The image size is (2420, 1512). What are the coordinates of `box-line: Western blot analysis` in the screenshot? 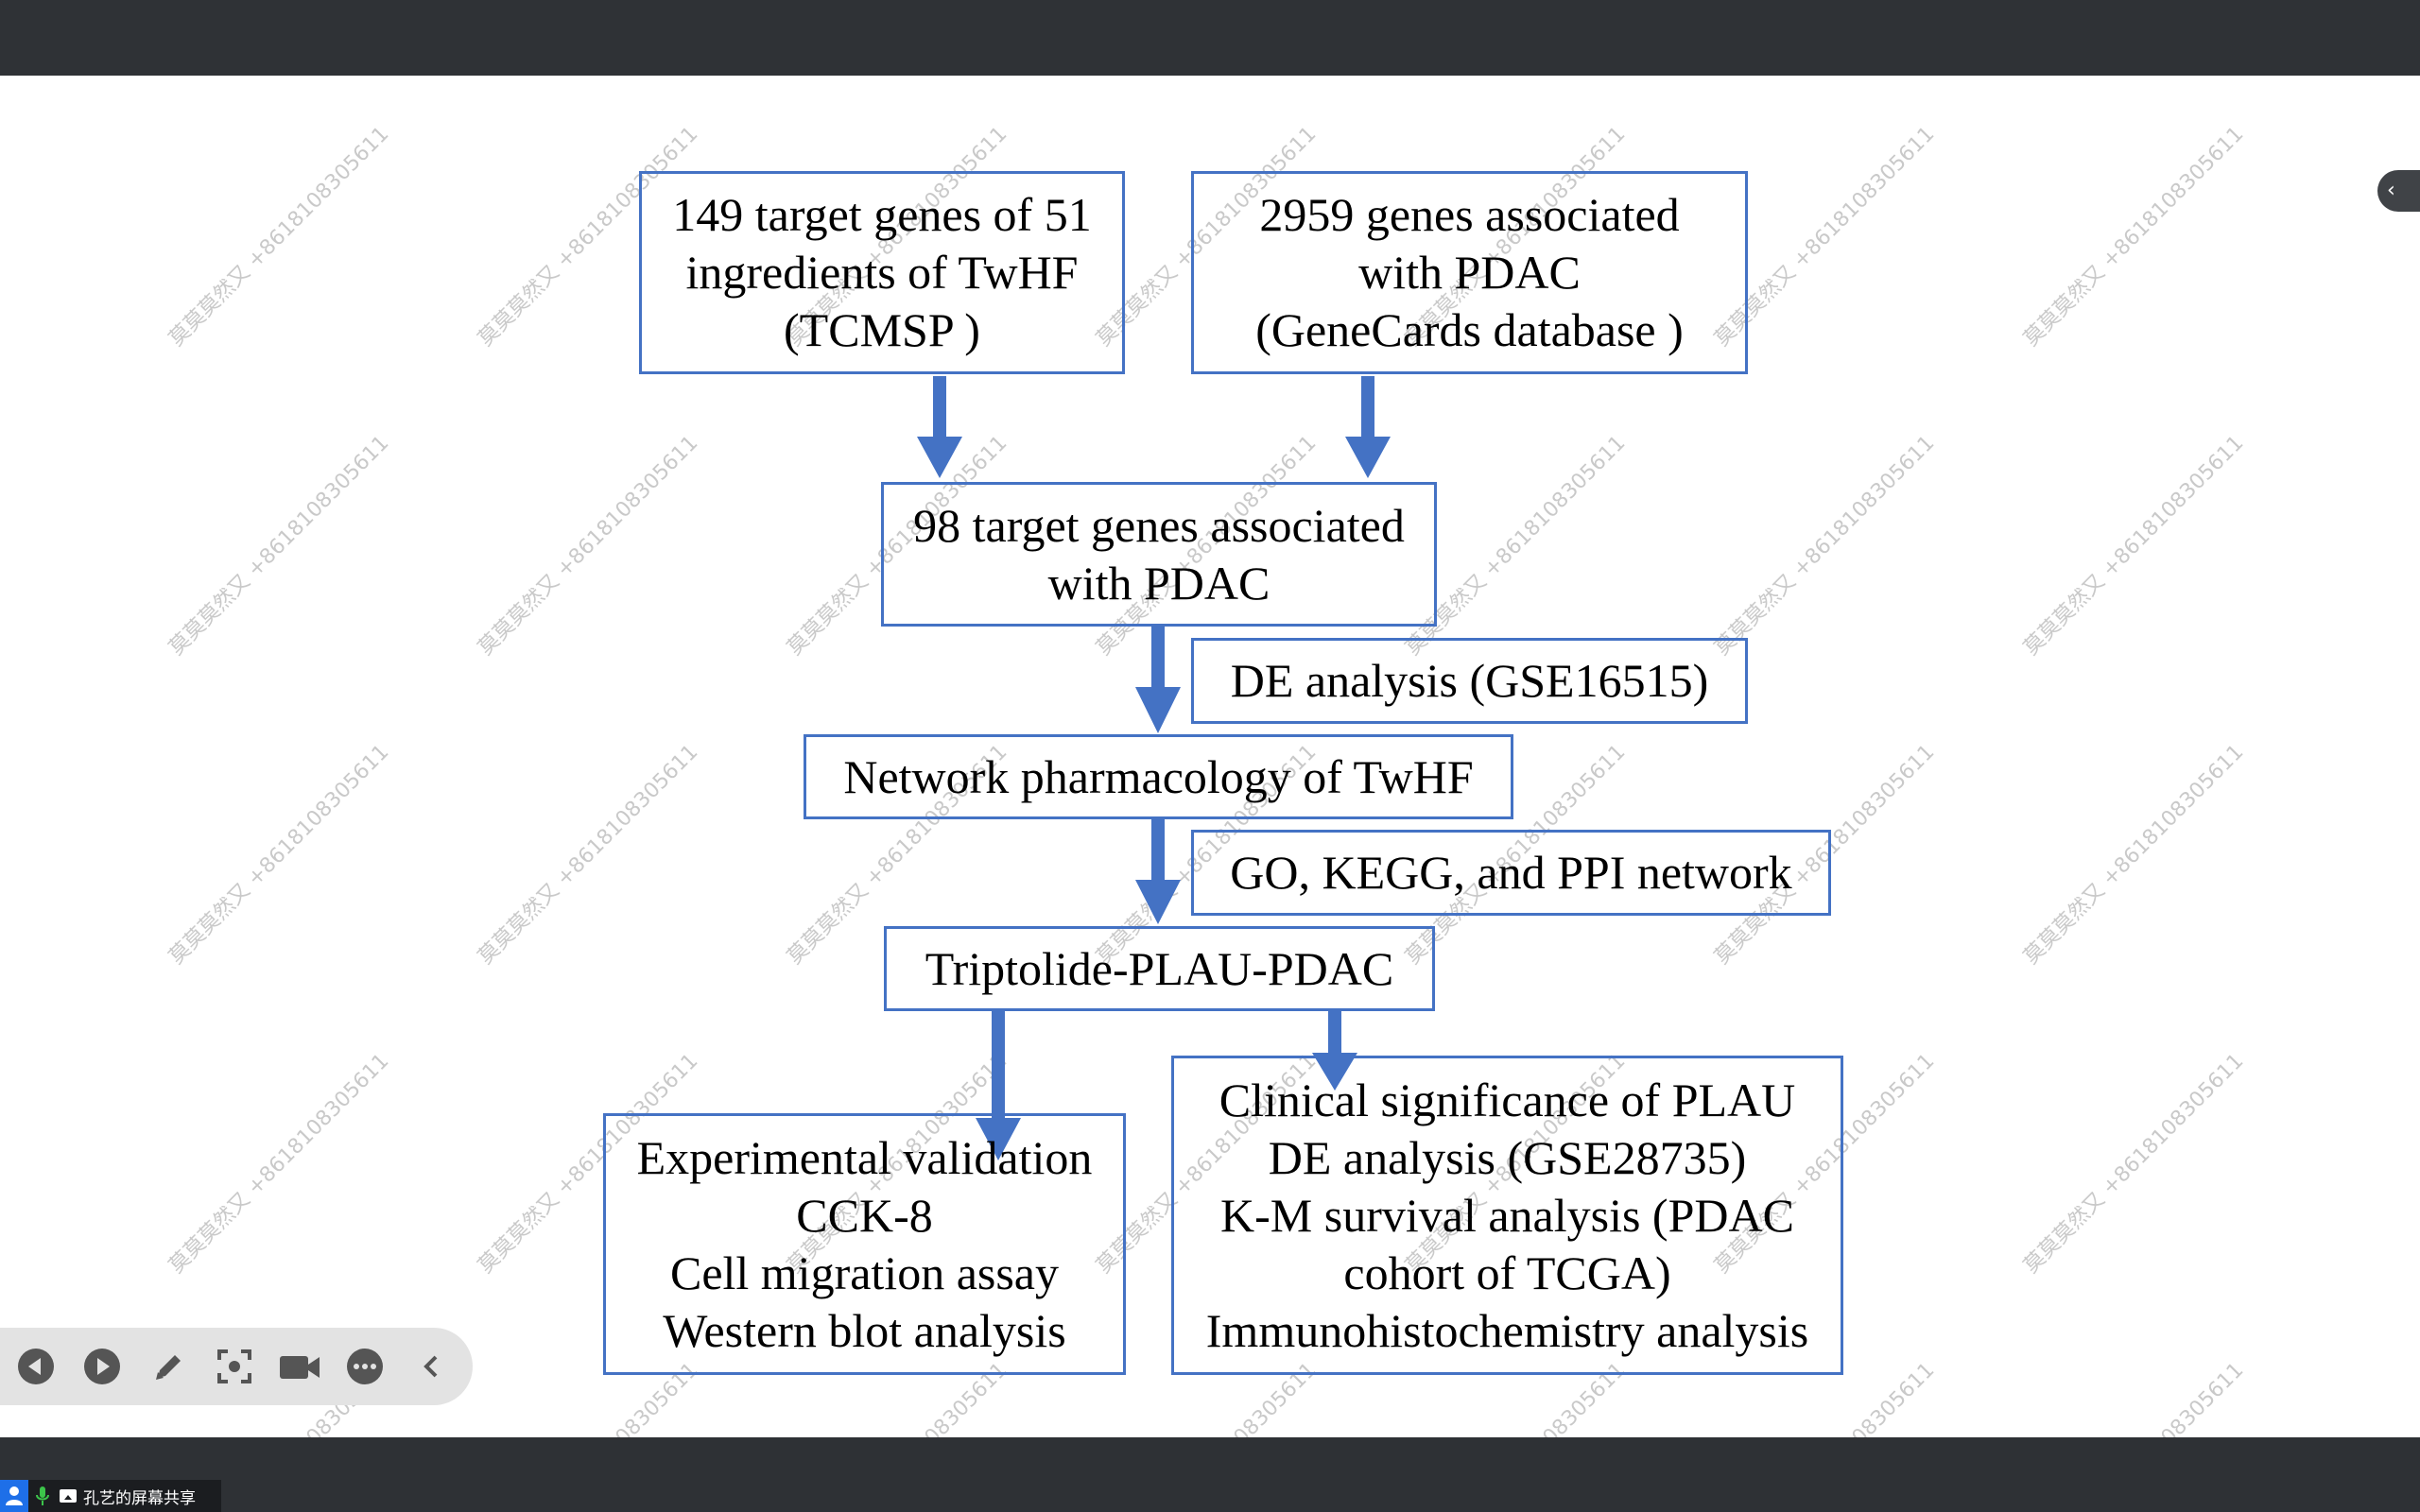 It's located at (864, 1330).